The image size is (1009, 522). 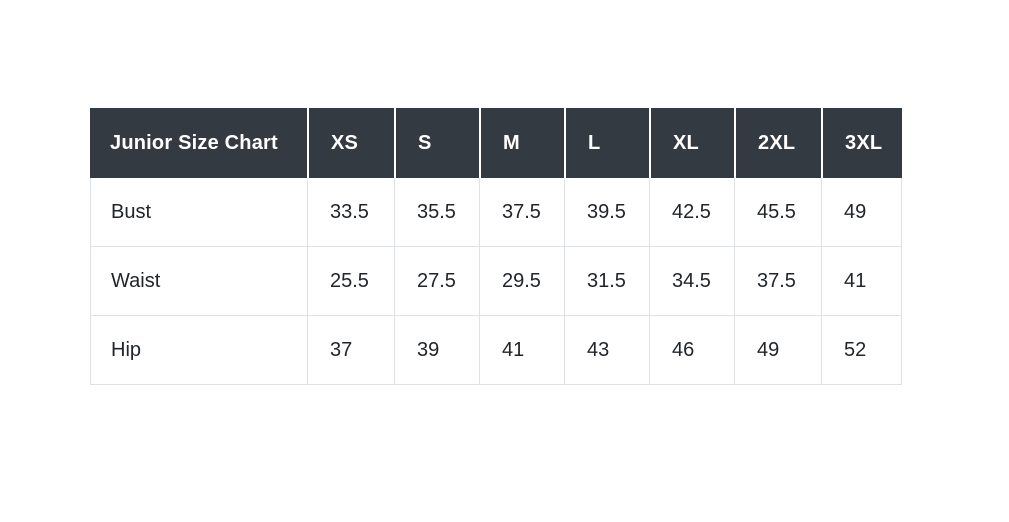 I want to click on row-label: Waist, so click(x=198, y=281).